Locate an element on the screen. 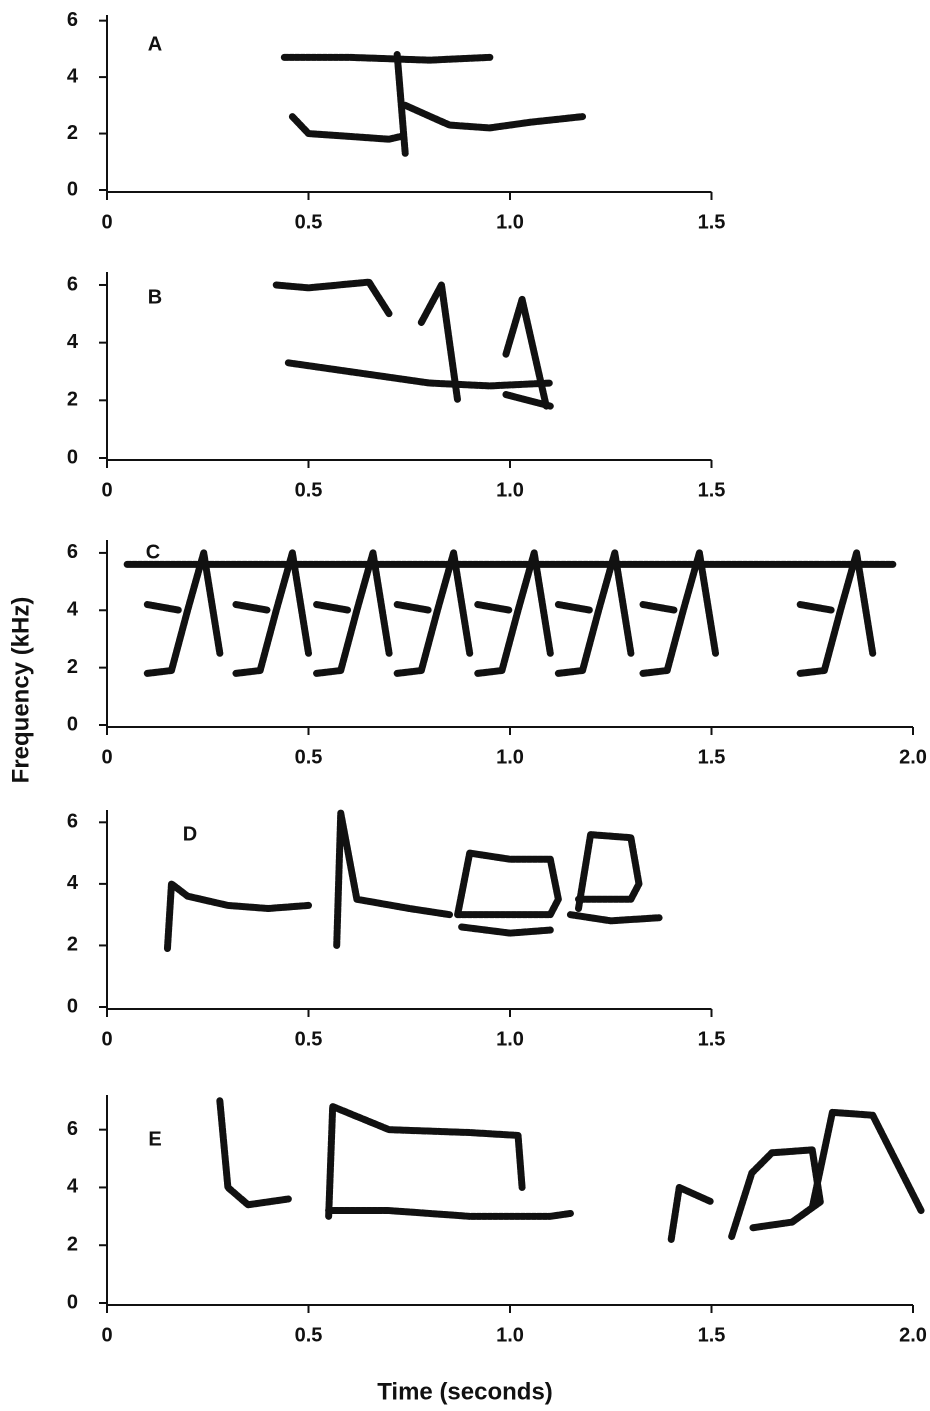 This screenshot has width=930, height=1411. panel-label: C is located at coordinates (153, 552).